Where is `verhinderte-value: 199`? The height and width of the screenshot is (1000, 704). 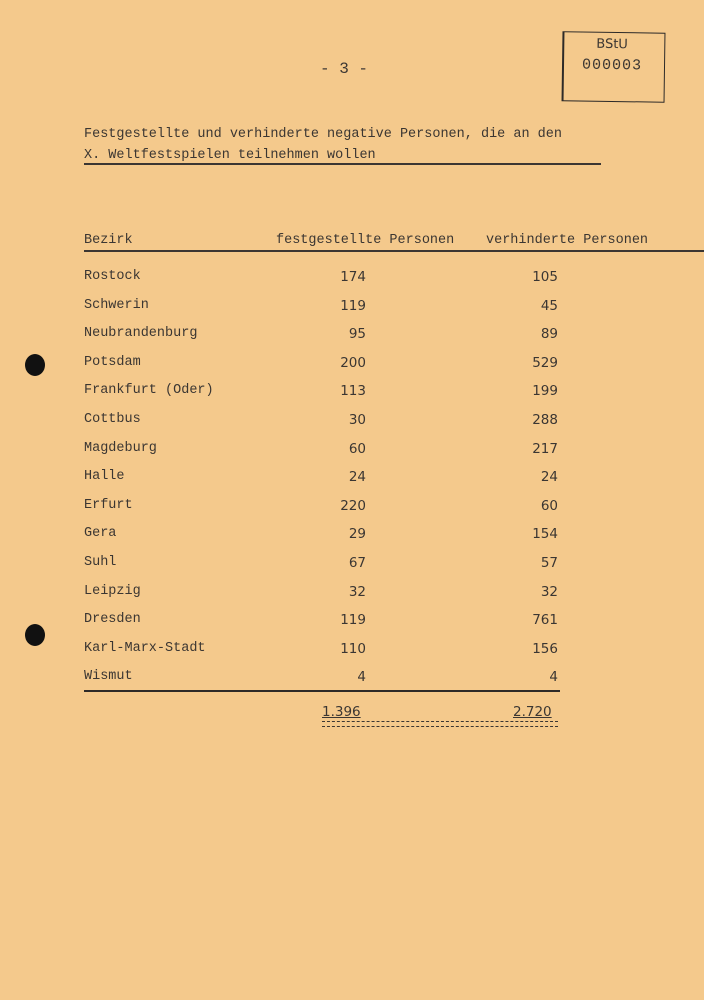
verhinderte-value: 199 is located at coordinates (545, 391).